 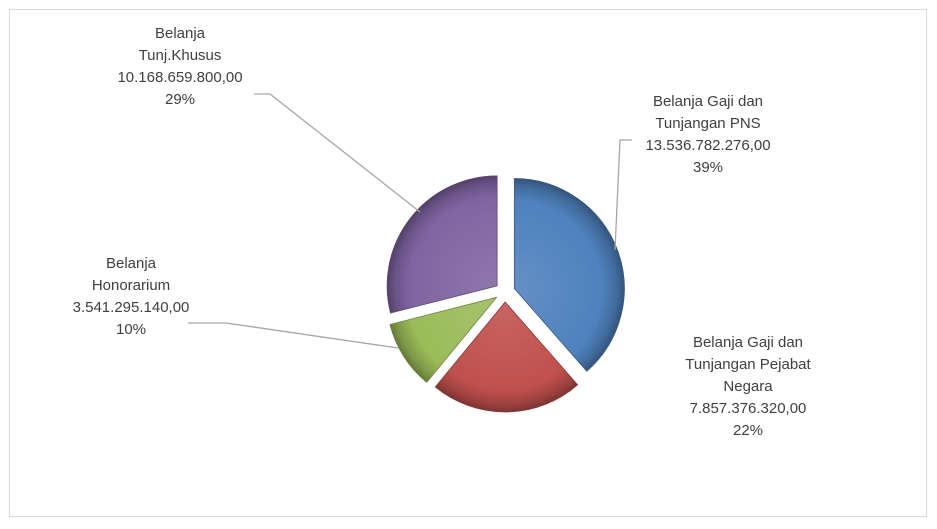 I want to click on slice-label-4: Belanja Tunj.Khusus 10.168.659.800,00 29%, so click(x=179, y=66).